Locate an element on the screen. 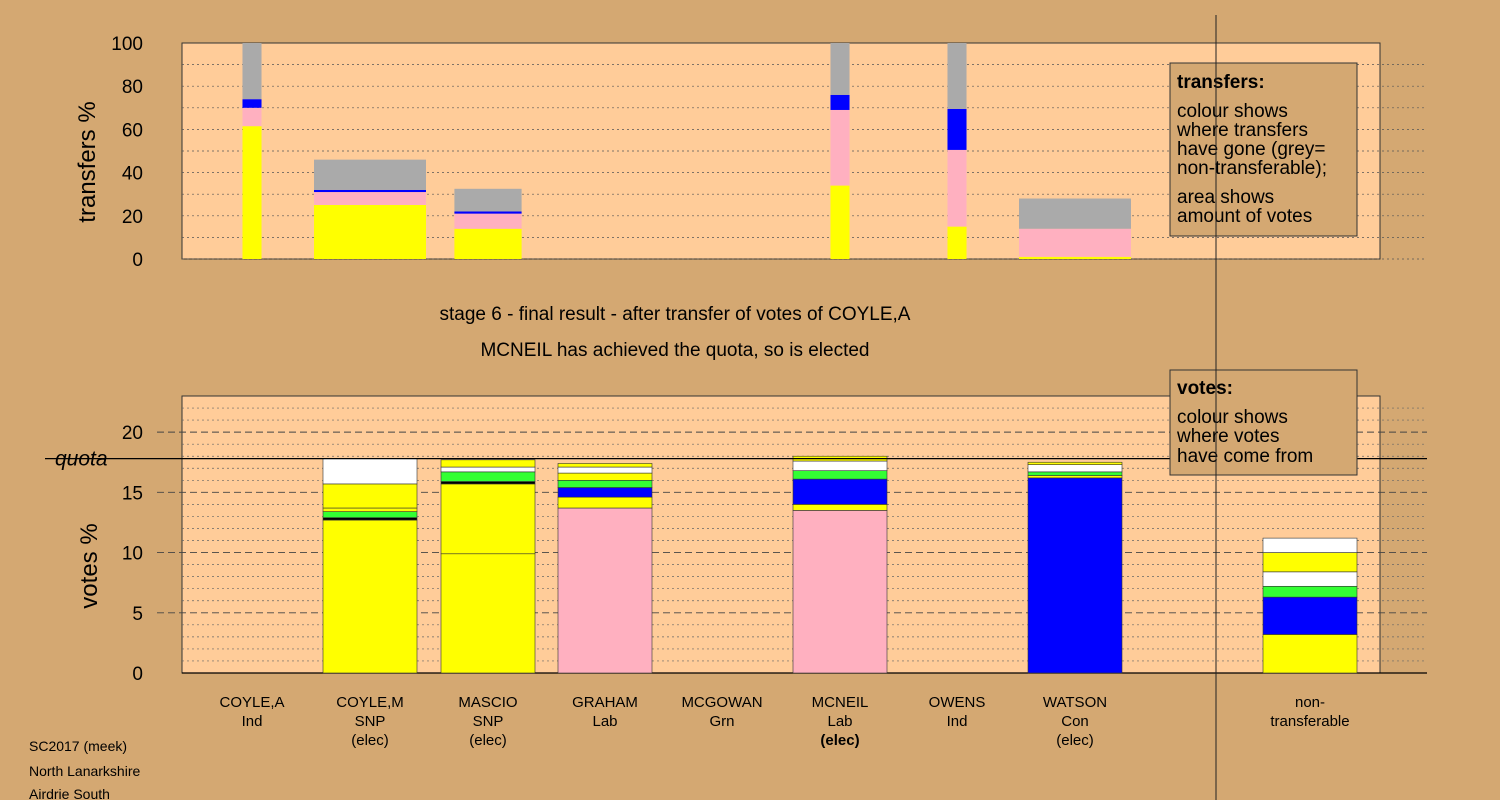 The image size is (1500, 800). footer-line: North Lanarkshire is located at coordinates (84, 771).